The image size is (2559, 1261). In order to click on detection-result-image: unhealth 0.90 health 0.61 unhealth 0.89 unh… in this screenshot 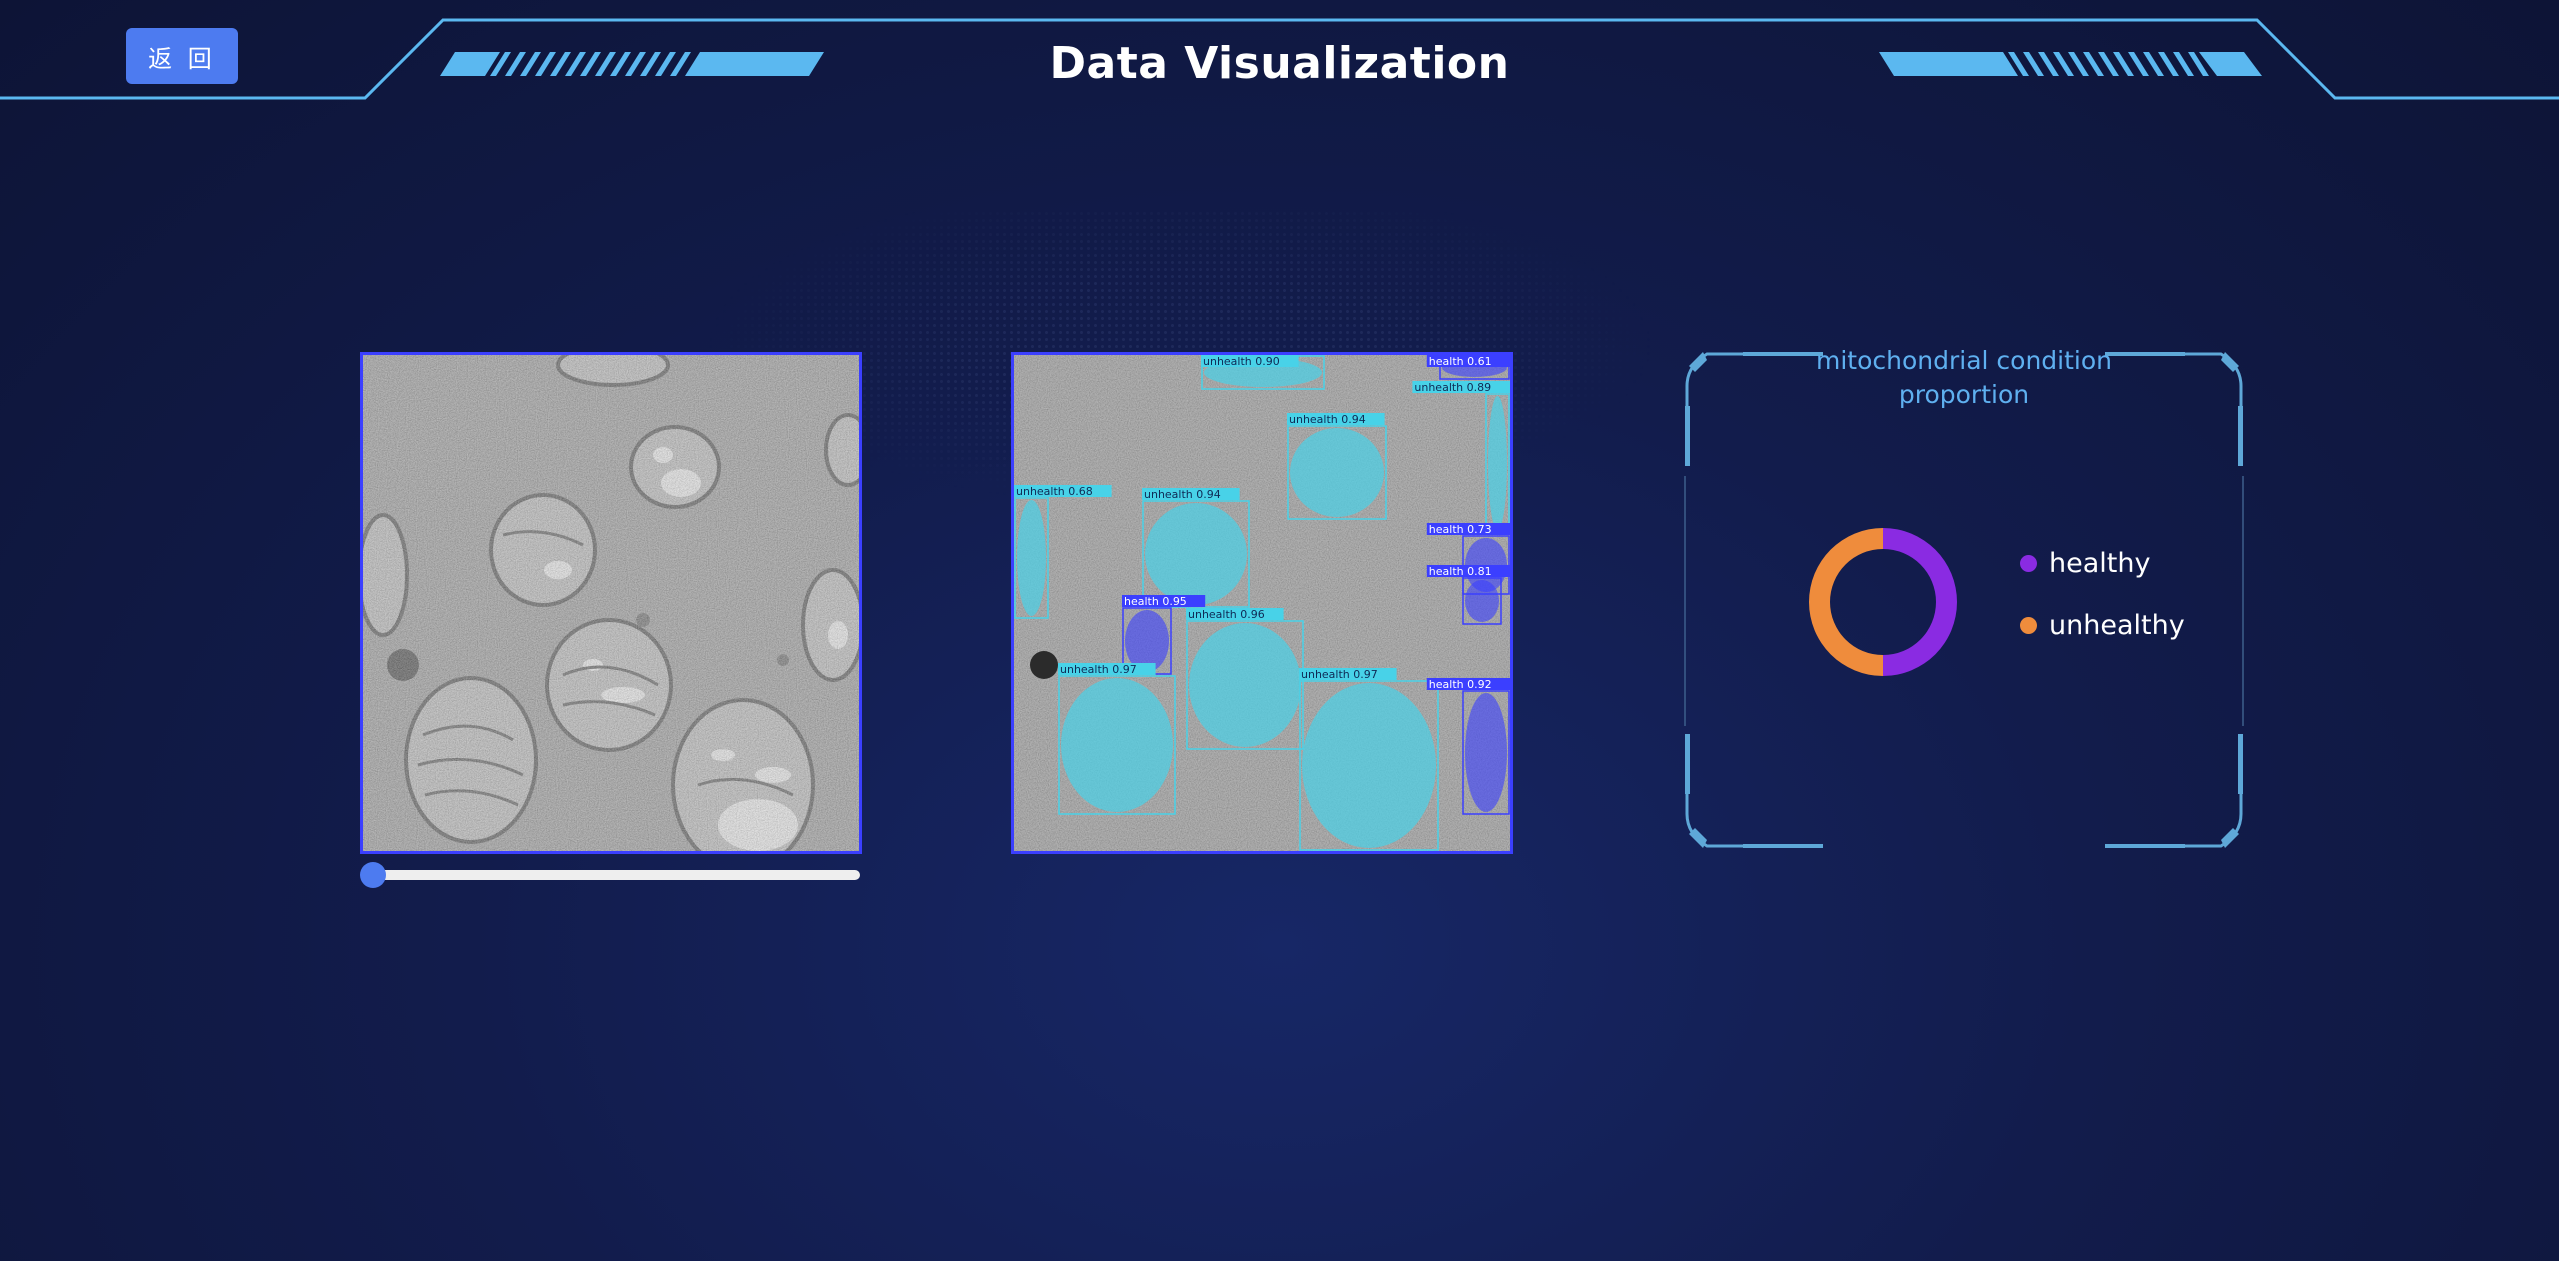, I will do `click(1262, 603)`.